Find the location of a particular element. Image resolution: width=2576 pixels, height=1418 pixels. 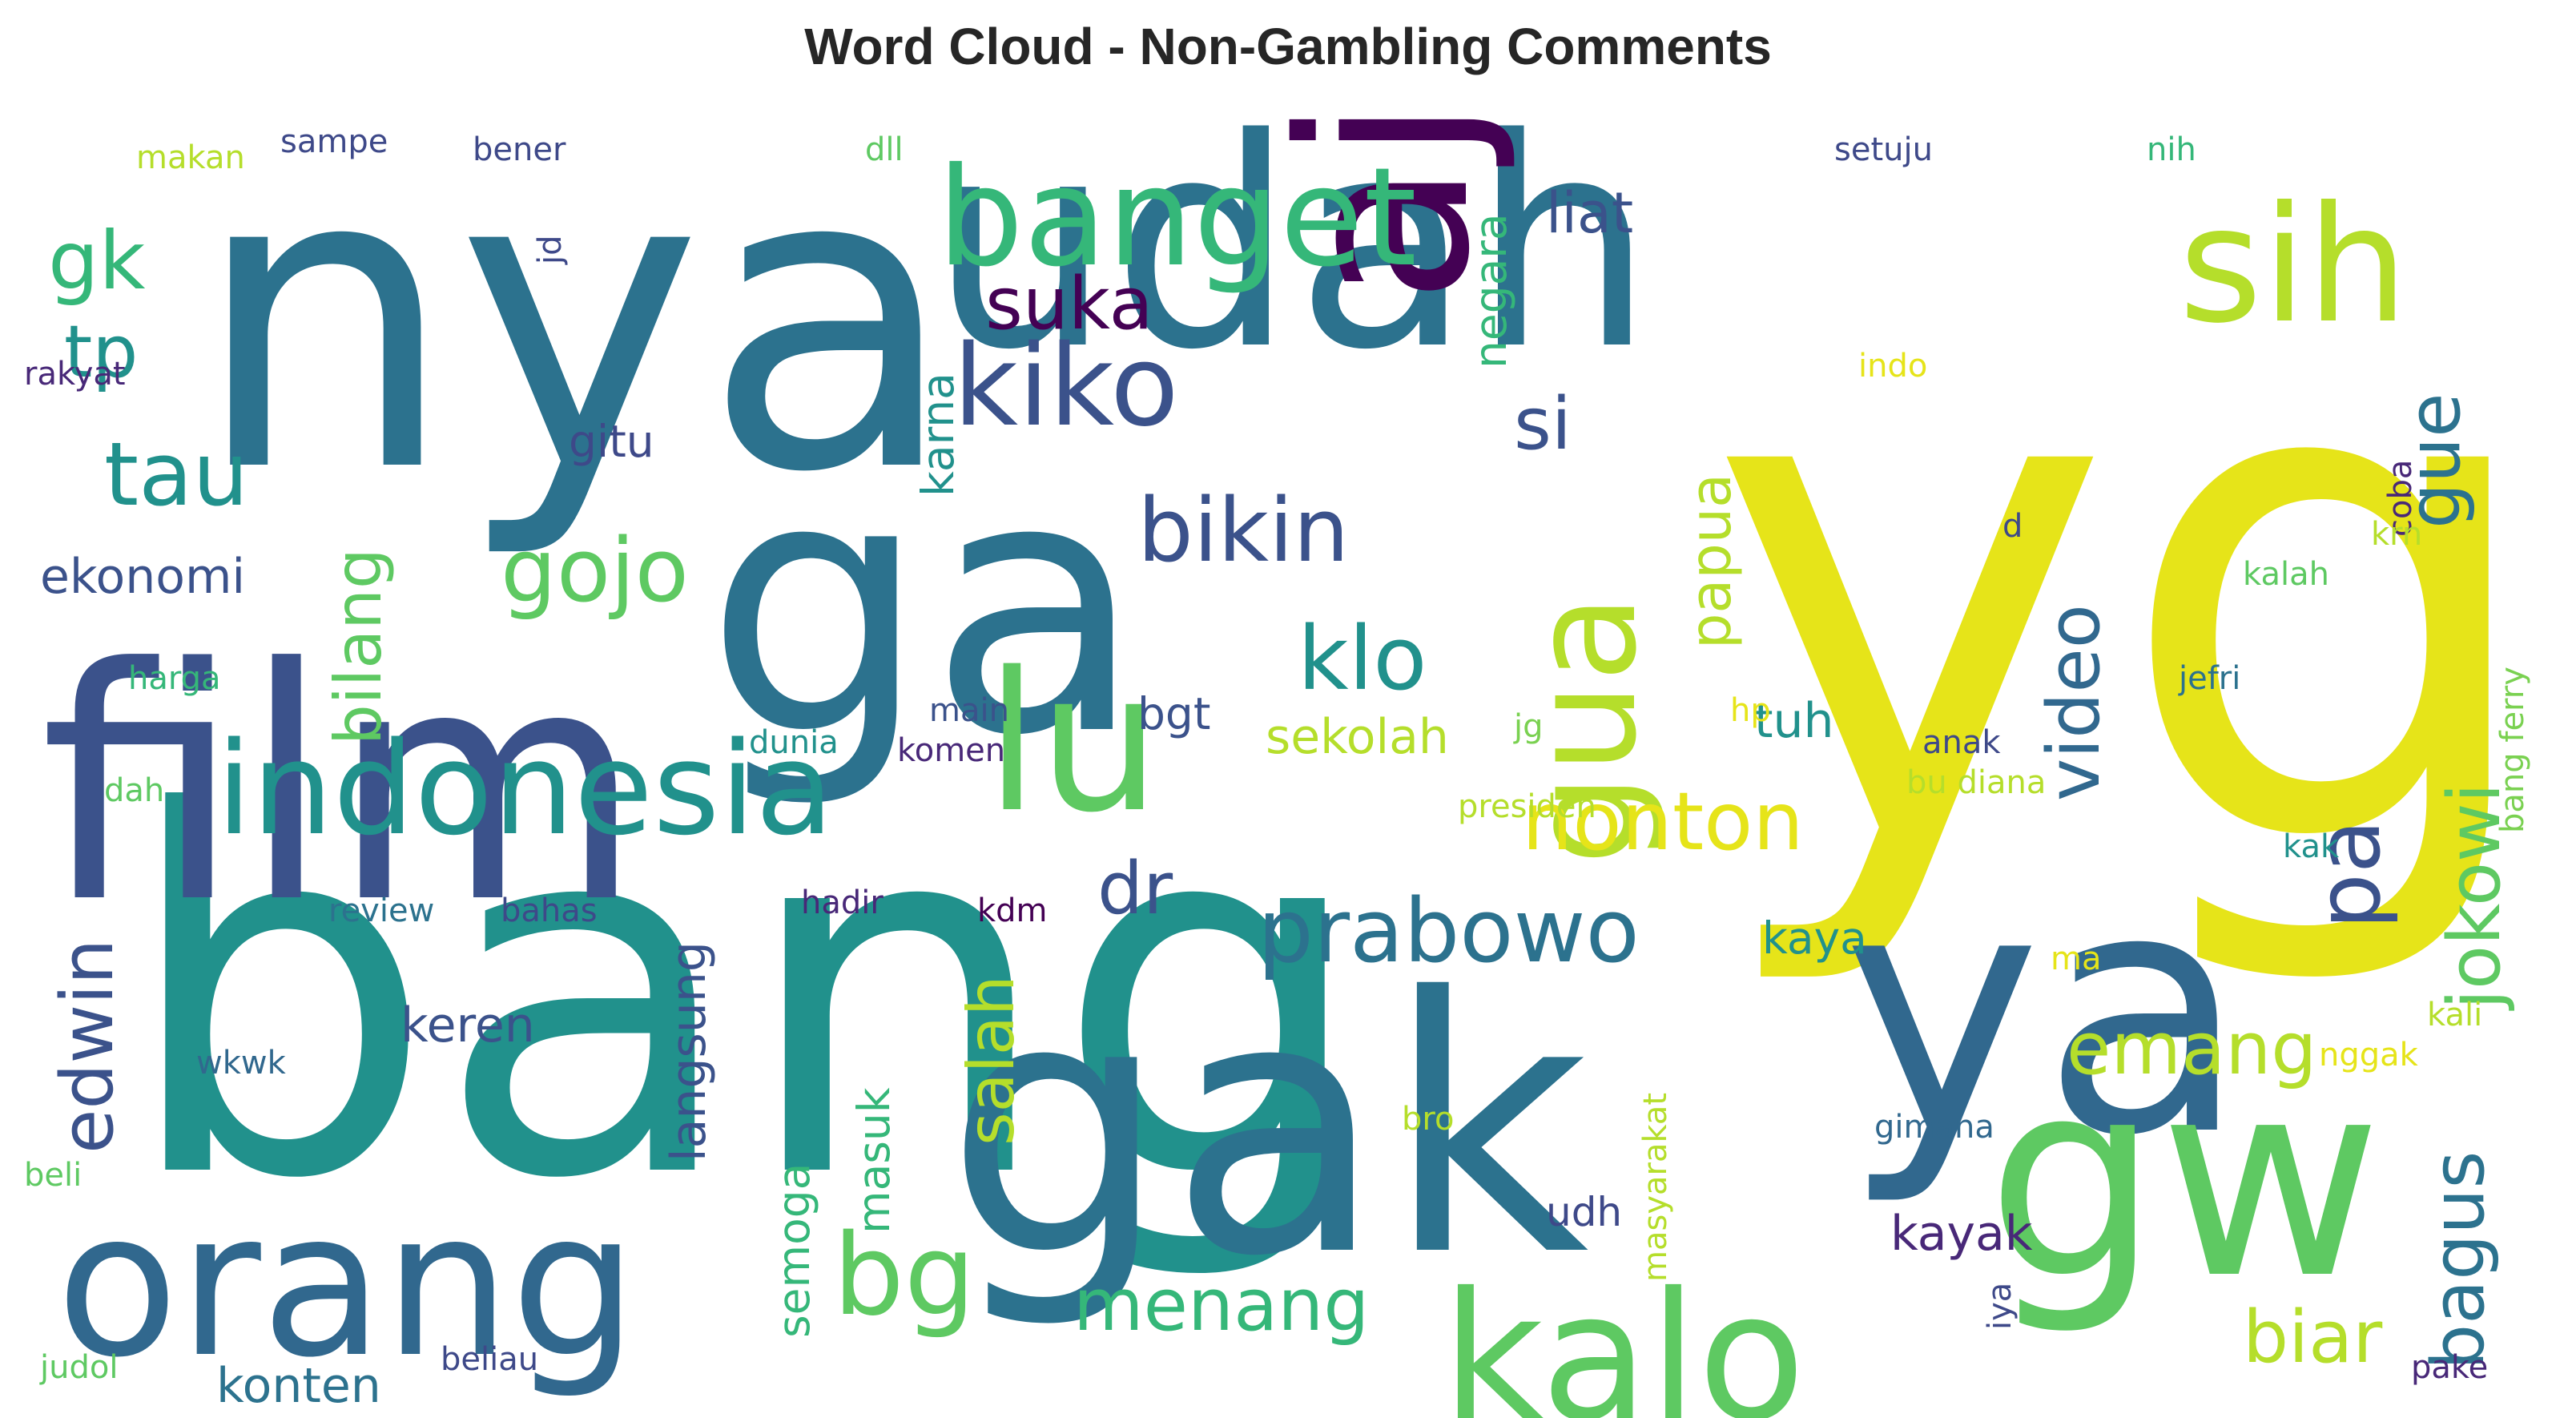

word-ma: ma is located at coordinates (2076, 959).